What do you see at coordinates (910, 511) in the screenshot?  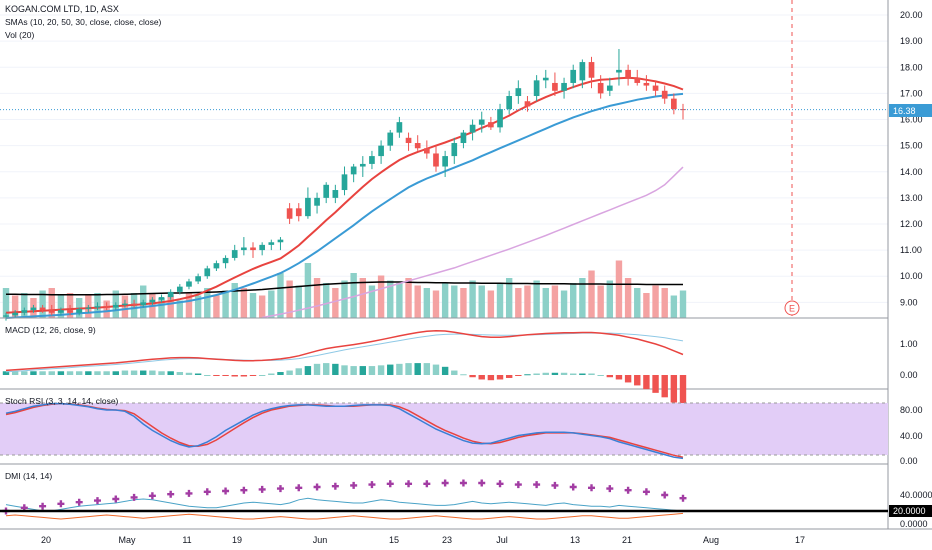 I see `dmi-level-badge` at bounding box center [910, 511].